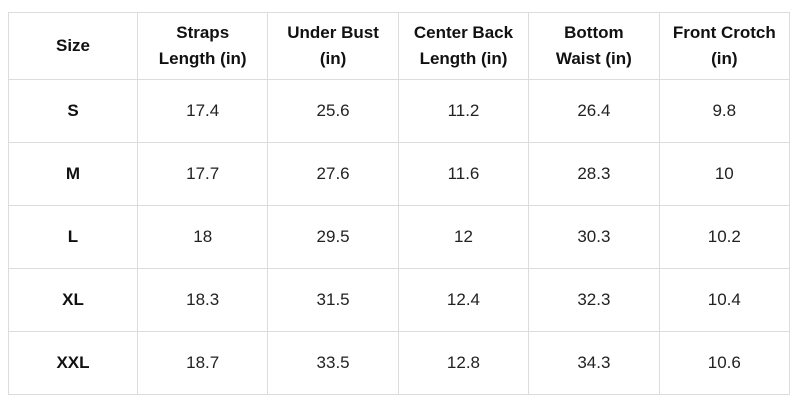 Image resolution: width=800 pixels, height=400 pixels. I want to click on measure-cell: 33.5, so click(333, 363).